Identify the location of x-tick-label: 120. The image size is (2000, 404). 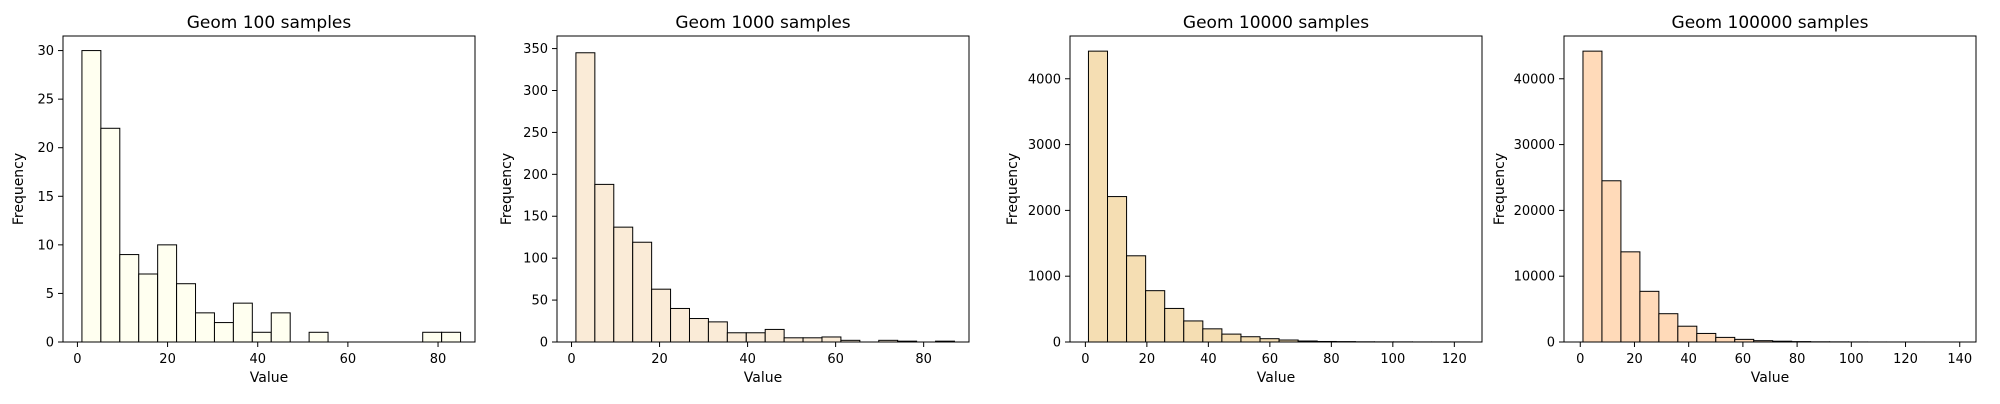
(1905, 359).